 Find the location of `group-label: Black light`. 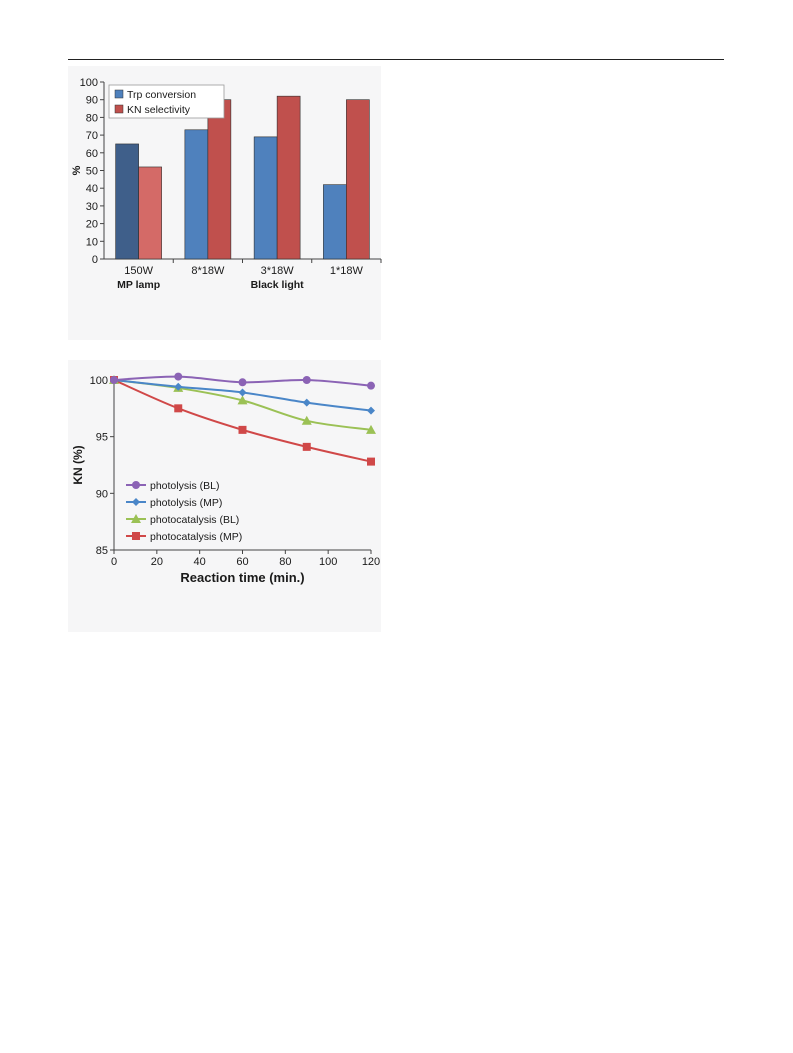

group-label: Black light is located at coordinates (278, 285).